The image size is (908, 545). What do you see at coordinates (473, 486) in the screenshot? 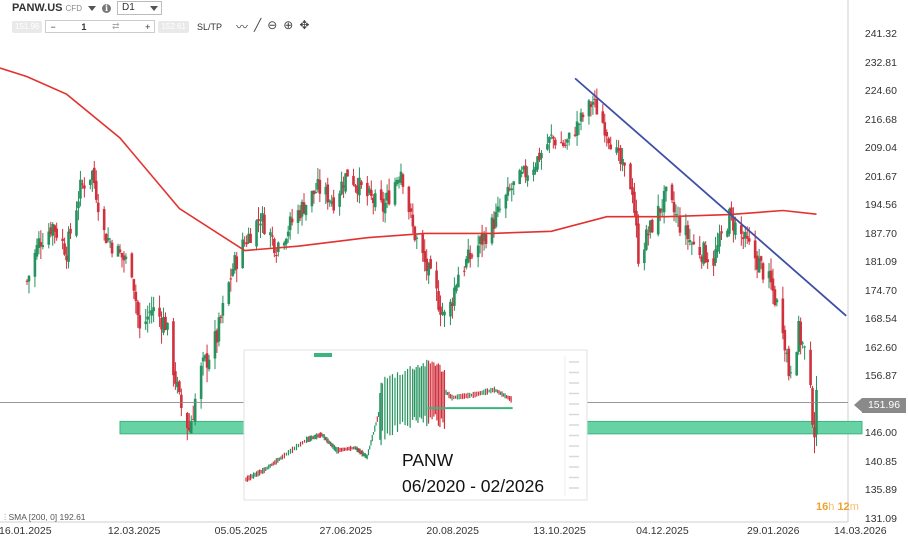
I see `inset-period: 06/2020 - 02/2026` at bounding box center [473, 486].